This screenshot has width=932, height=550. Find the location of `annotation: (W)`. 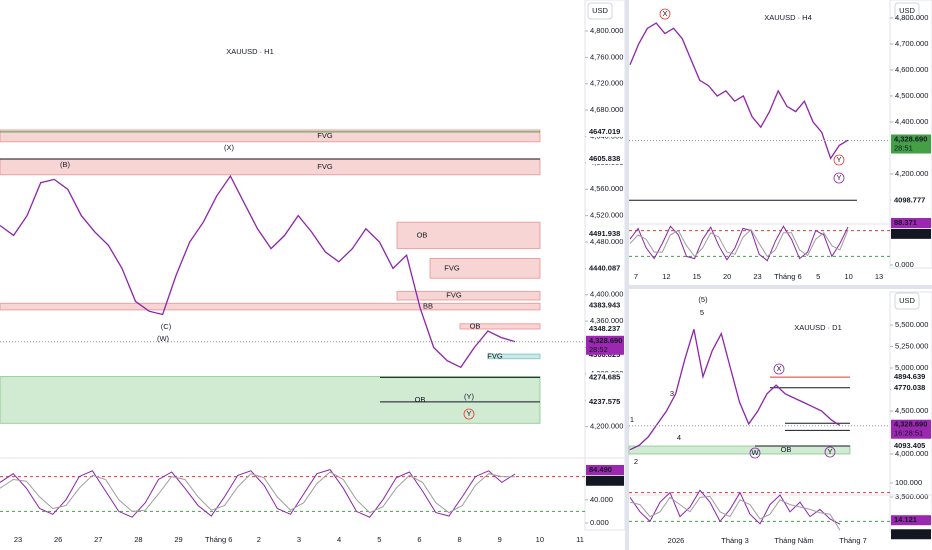

annotation: (W) is located at coordinates (163, 338).